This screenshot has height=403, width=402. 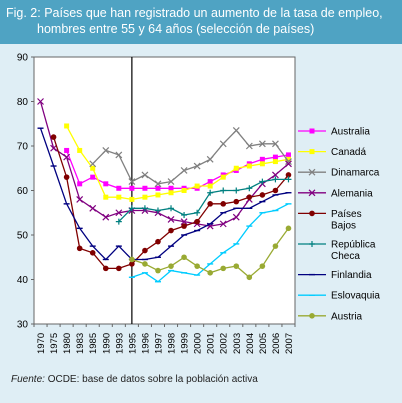 I want to click on legend-label: Alemania, so click(x=352, y=193).